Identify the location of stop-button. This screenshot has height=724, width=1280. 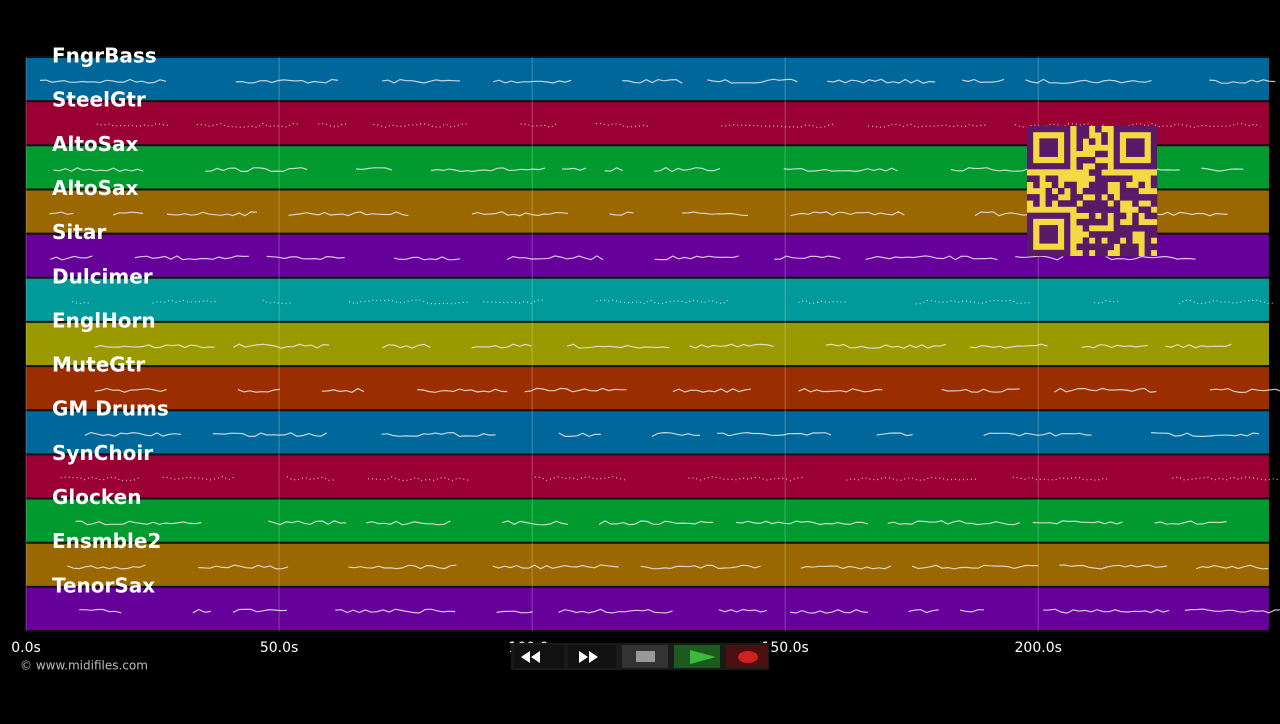
(645, 656).